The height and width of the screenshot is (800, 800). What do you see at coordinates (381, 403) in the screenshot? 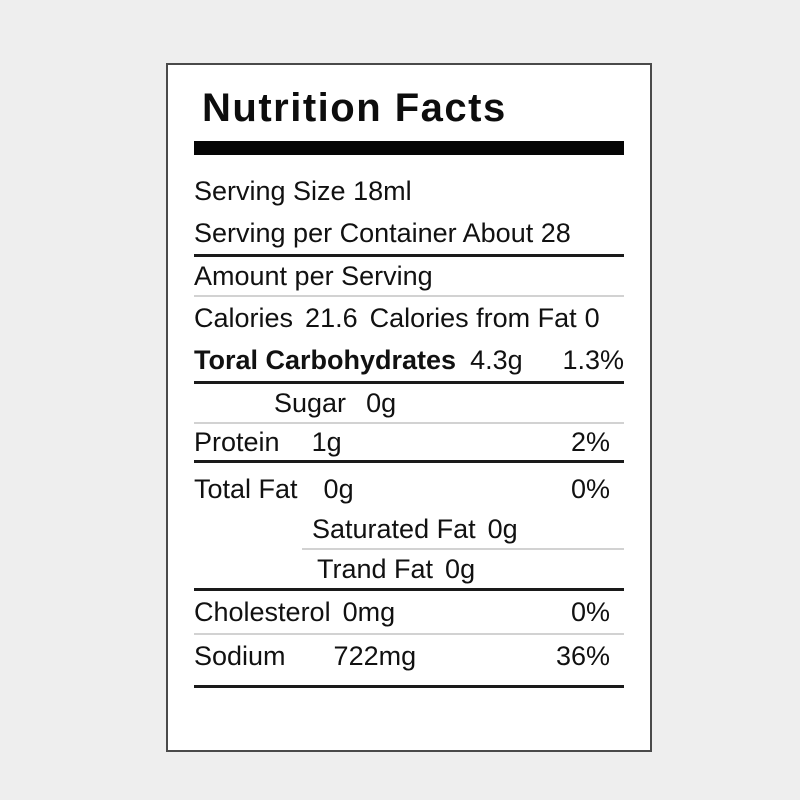
I see `sugar-value: 0g` at bounding box center [381, 403].